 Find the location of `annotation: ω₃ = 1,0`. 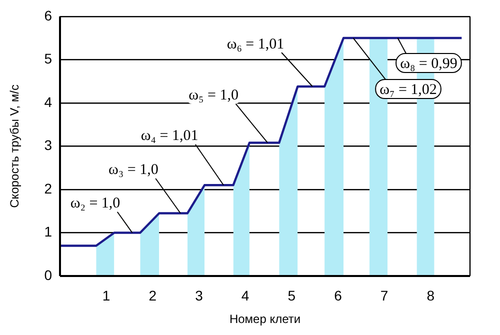

annotation: ω₃ = 1,0 is located at coordinates (133, 170).